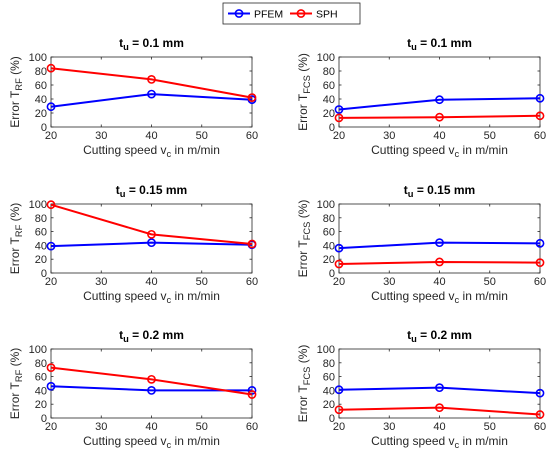  I want to click on legend-marker-pfem, so click(239, 13).